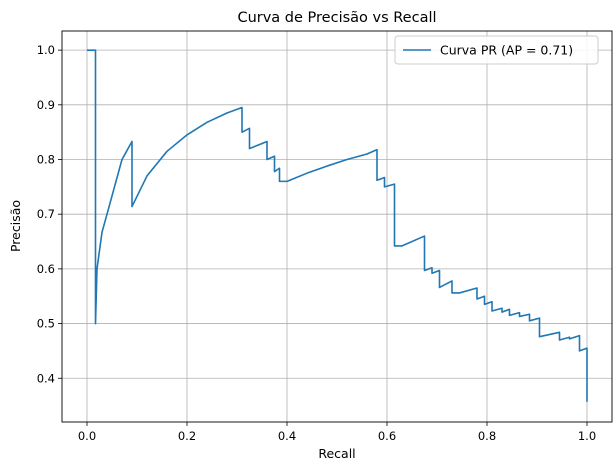 This screenshot has height=470, width=613. What do you see at coordinates (587, 436) in the screenshot?
I see `x-tick-label: 1.0` at bounding box center [587, 436].